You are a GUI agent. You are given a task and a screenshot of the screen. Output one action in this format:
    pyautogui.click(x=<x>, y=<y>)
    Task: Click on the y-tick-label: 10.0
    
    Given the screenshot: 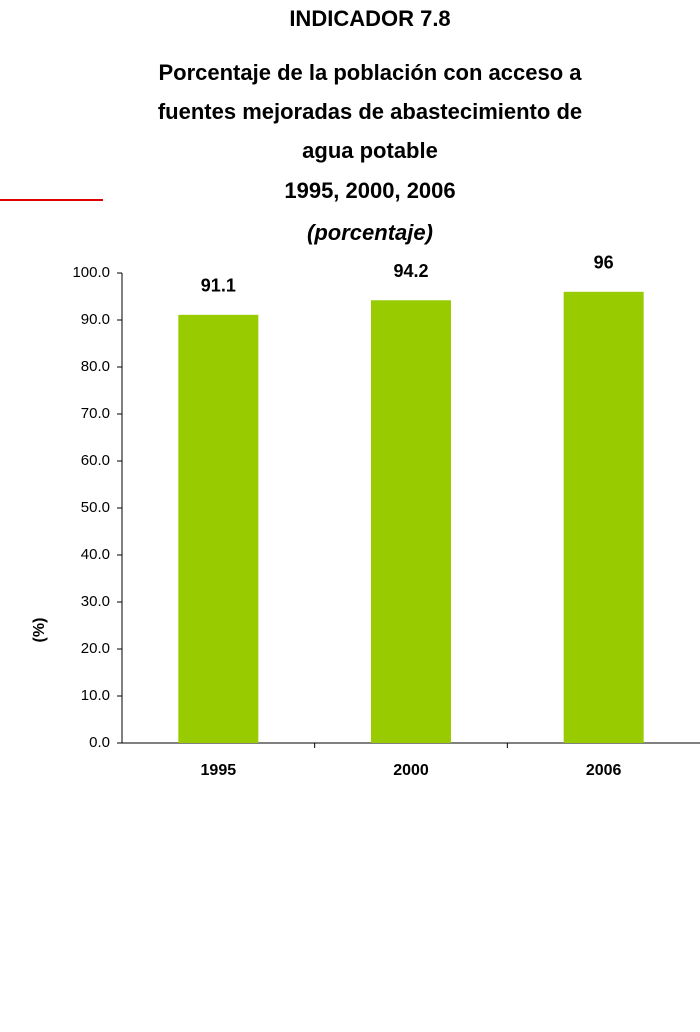 What is the action you would take?
    pyautogui.click(x=95, y=695)
    